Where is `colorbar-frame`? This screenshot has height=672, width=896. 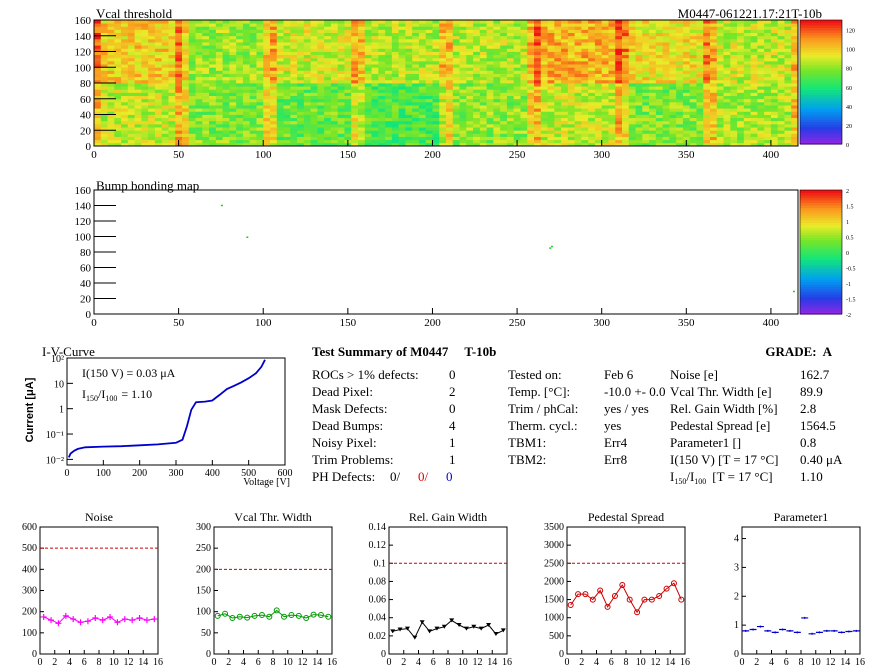 colorbar-frame is located at coordinates (821, 82).